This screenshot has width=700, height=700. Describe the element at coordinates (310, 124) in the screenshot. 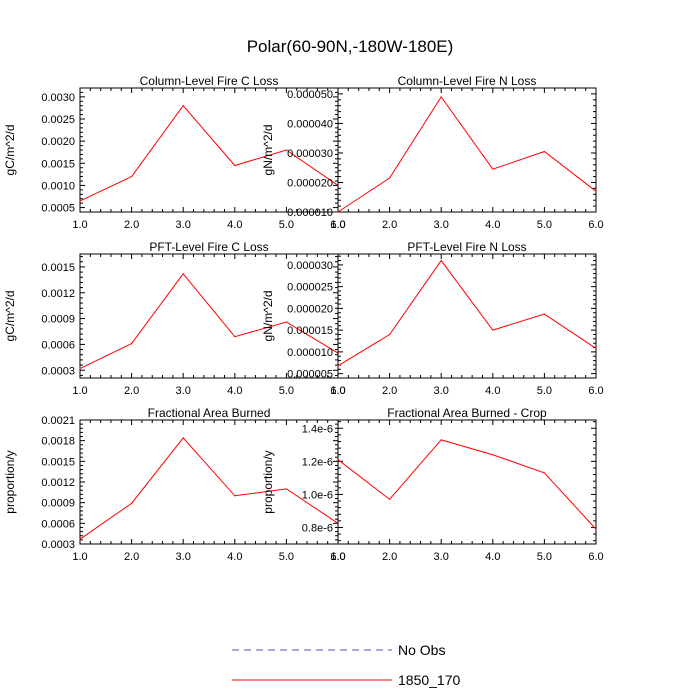

I see `y-tick-label: 0.000040` at that location.